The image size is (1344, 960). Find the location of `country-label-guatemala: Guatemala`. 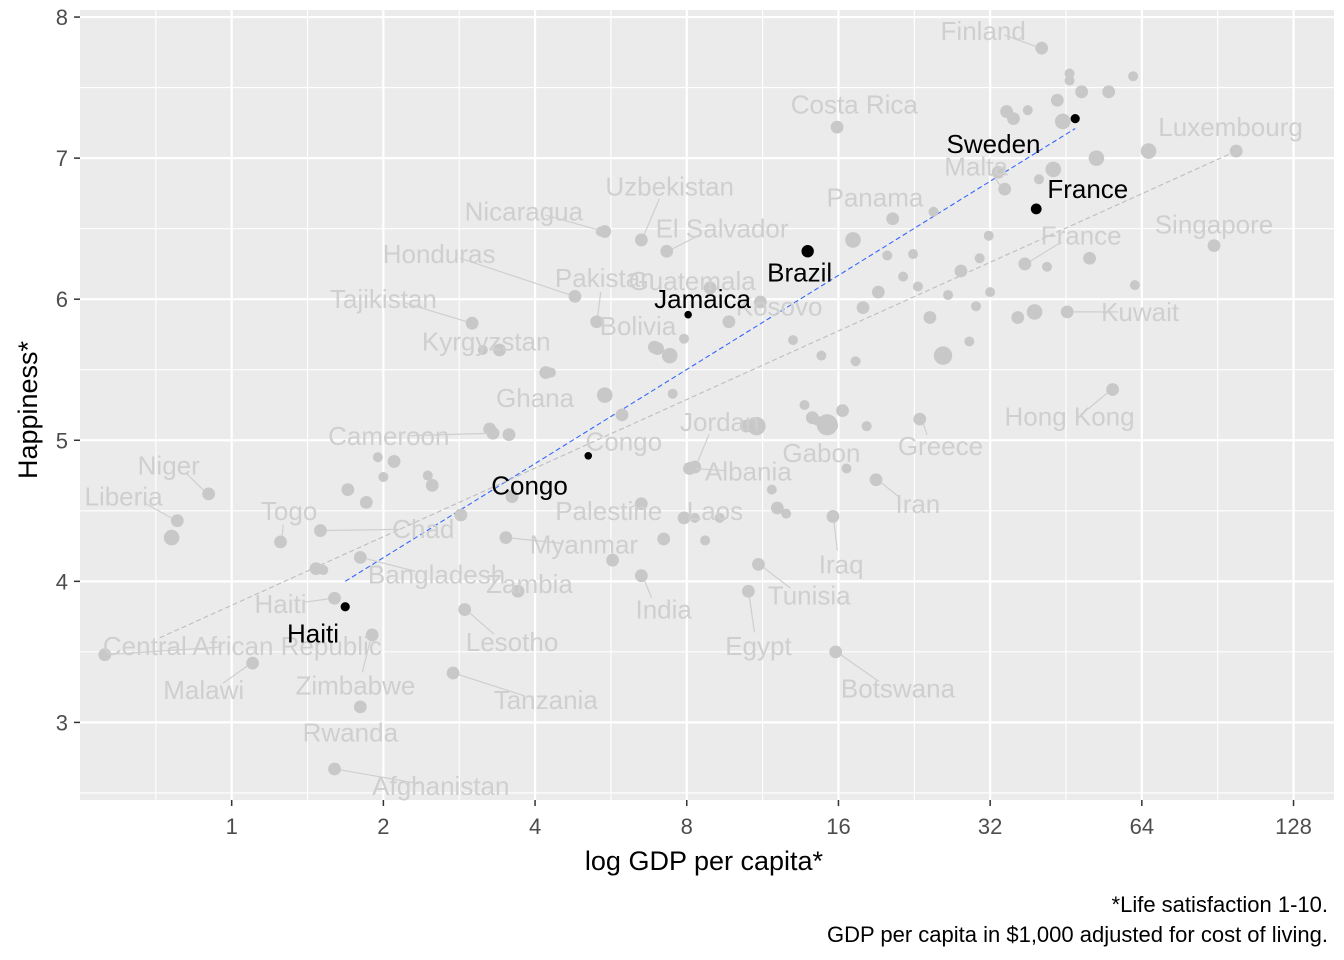

country-label-guatemala: Guatemala is located at coordinates (693, 281).